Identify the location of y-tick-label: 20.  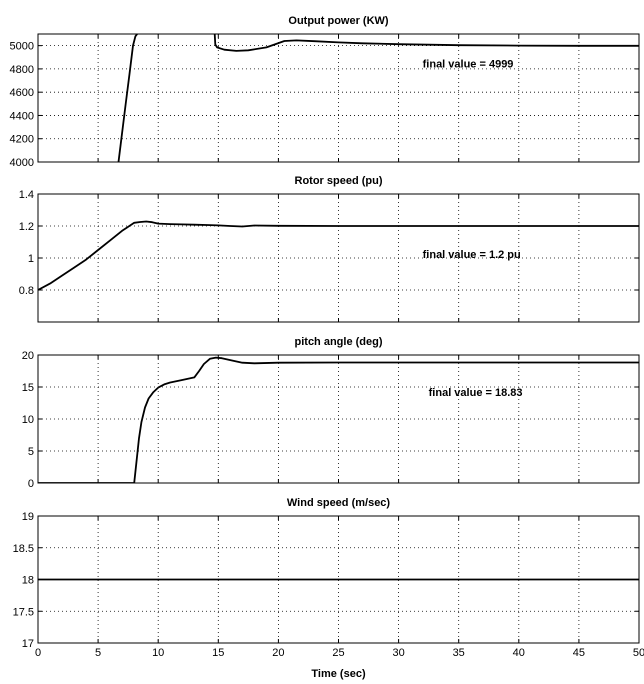
(28, 356).